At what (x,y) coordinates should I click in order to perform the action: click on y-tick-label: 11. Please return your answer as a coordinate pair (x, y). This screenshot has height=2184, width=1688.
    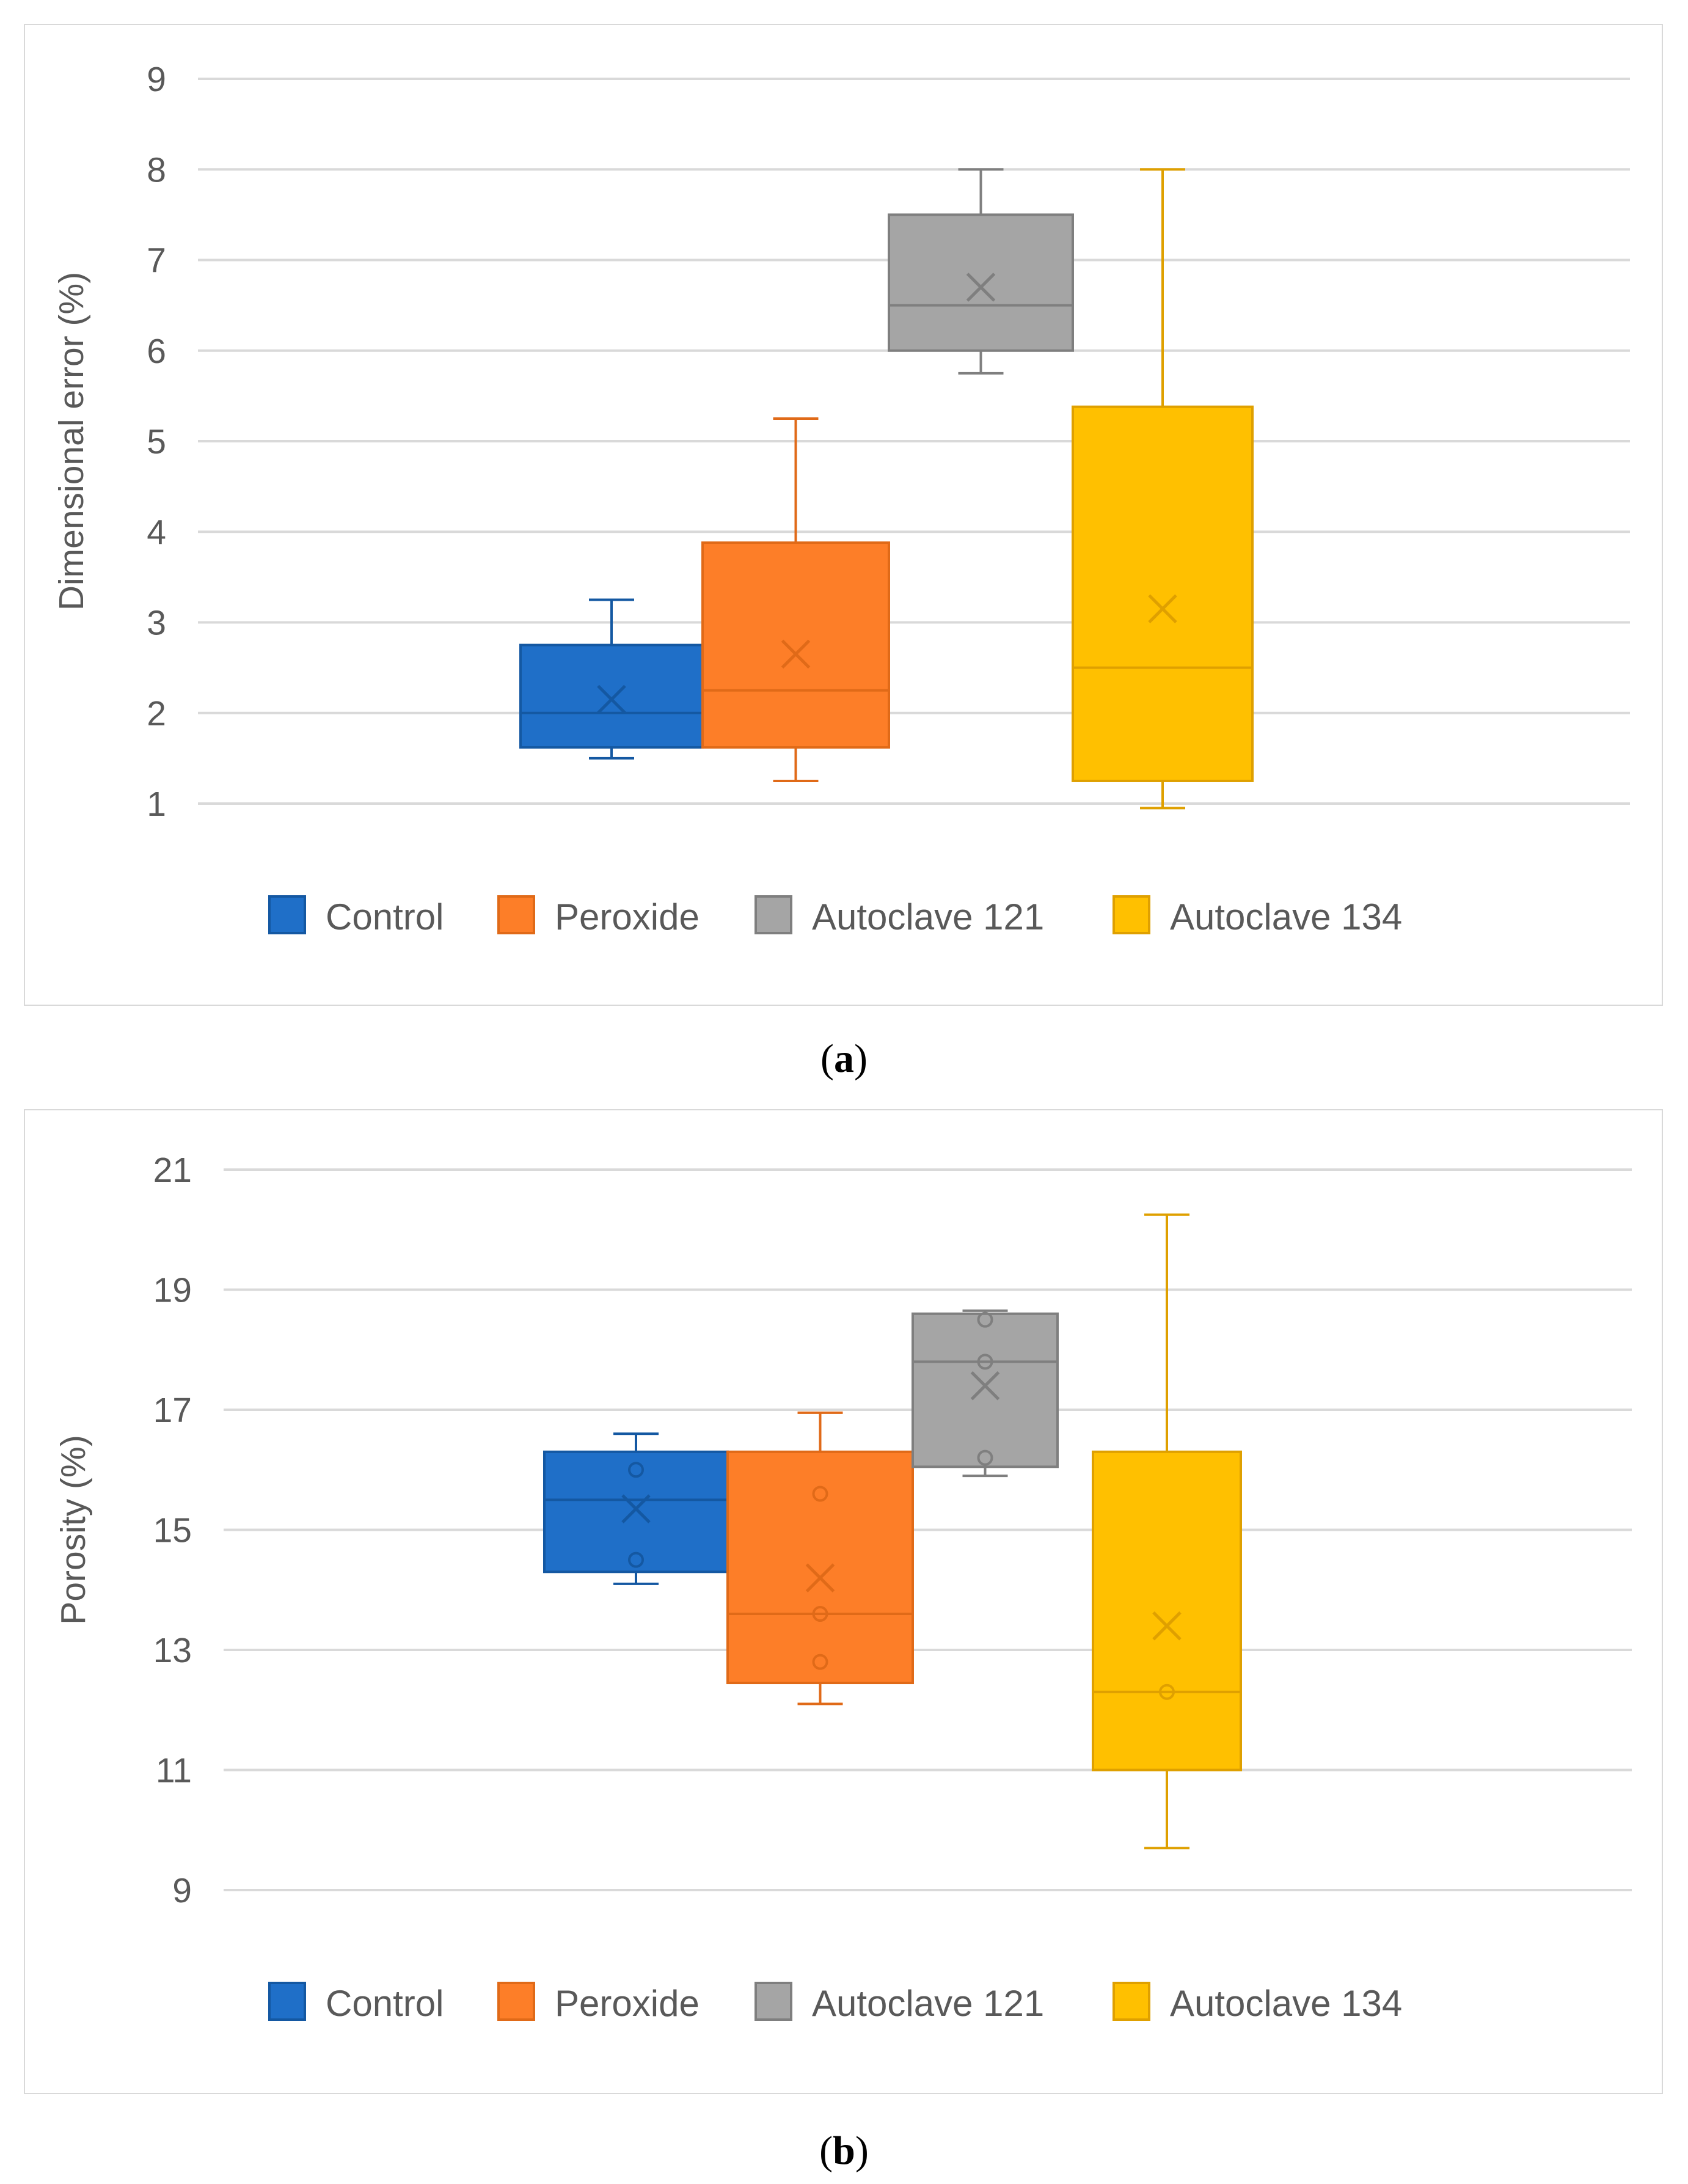
    Looking at the image, I should click on (174, 1770).